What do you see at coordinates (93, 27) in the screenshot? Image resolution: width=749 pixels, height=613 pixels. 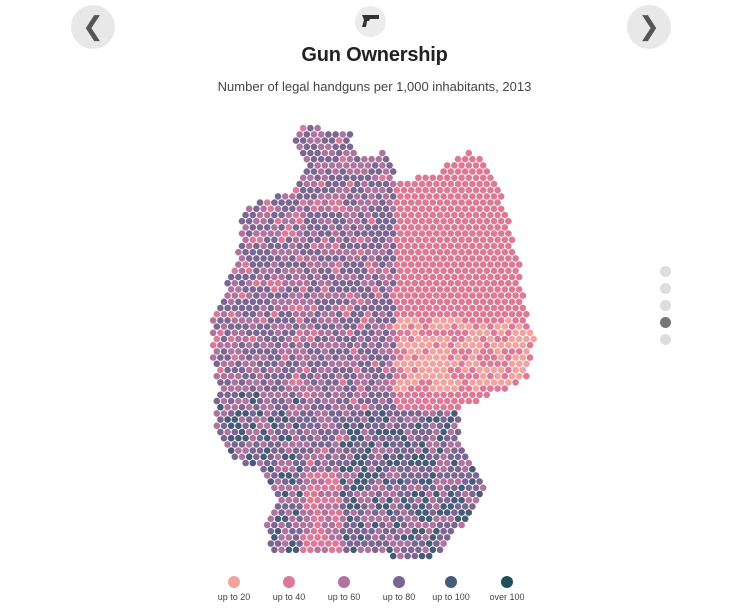 I see `previous-button: ❮` at bounding box center [93, 27].